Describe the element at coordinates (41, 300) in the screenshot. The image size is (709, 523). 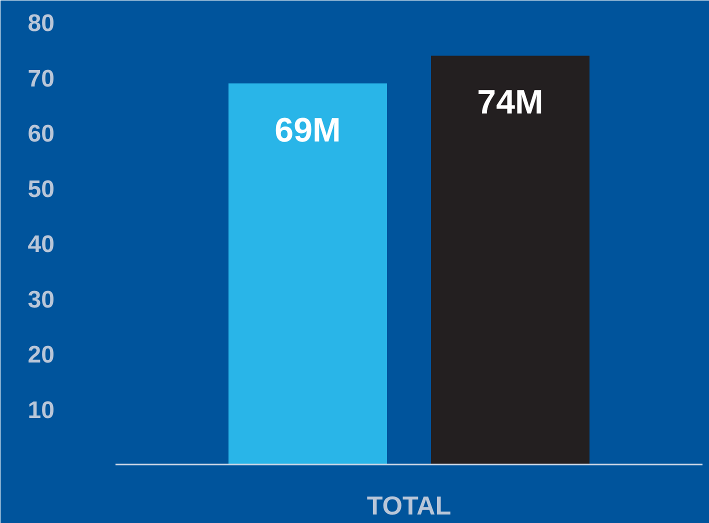
I see `y-tick-label: 30` at that location.